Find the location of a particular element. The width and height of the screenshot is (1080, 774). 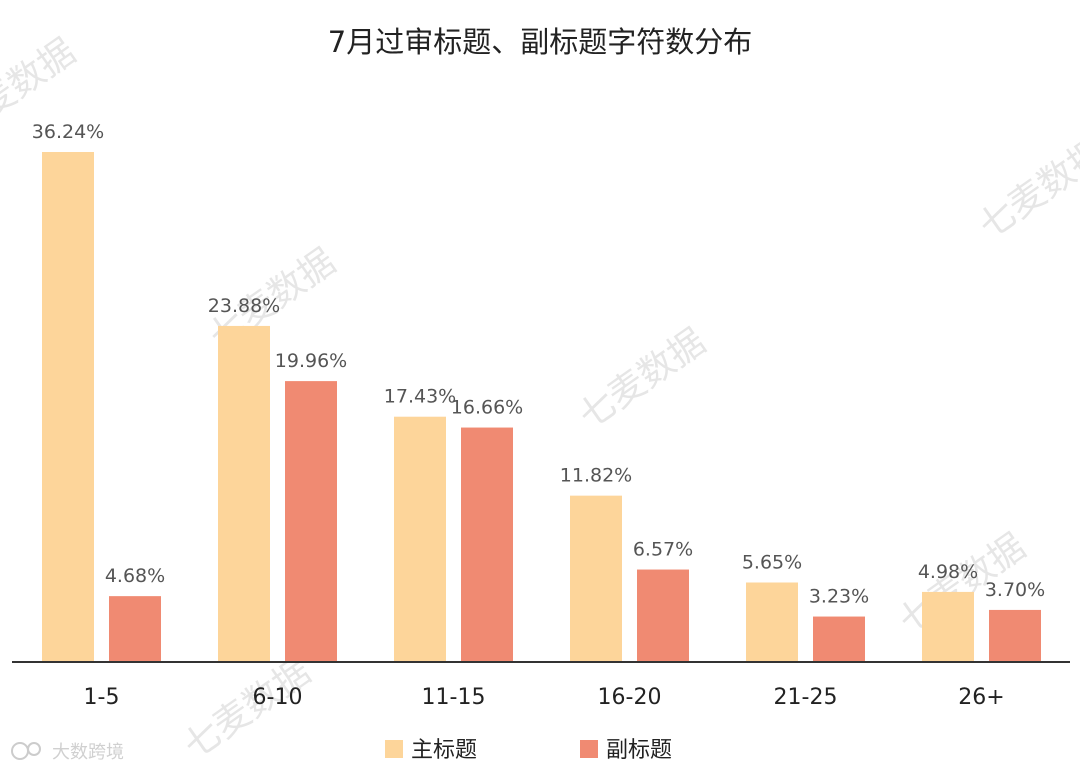

legend-label: 副标题 is located at coordinates (639, 750).